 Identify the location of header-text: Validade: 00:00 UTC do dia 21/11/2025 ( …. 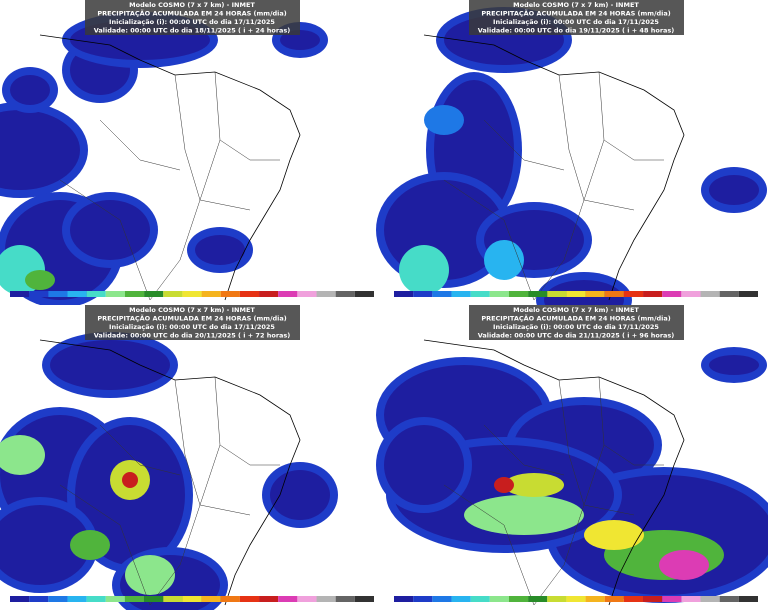
(576, 336).